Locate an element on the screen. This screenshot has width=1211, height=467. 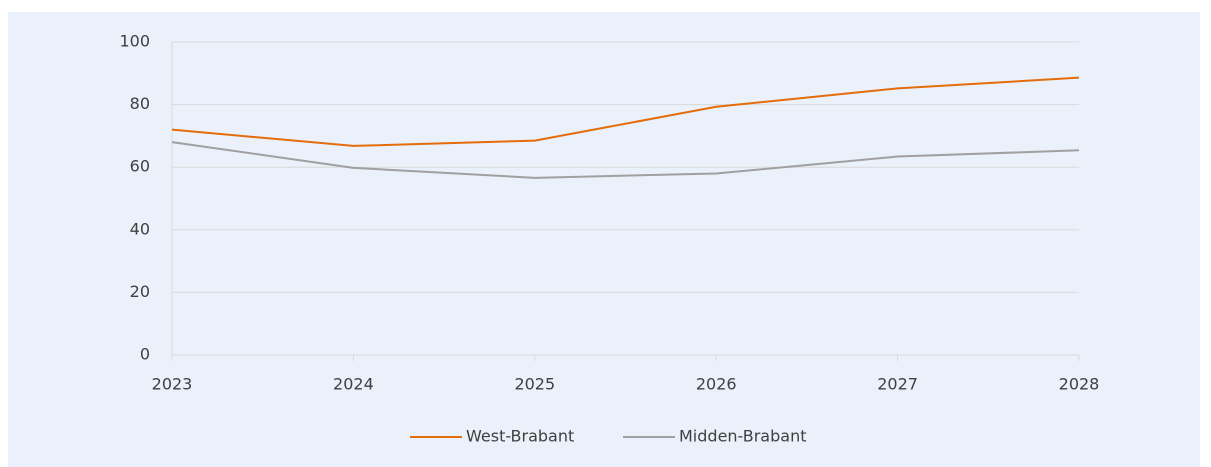
y-tick-label: 20 is located at coordinates (140, 291).